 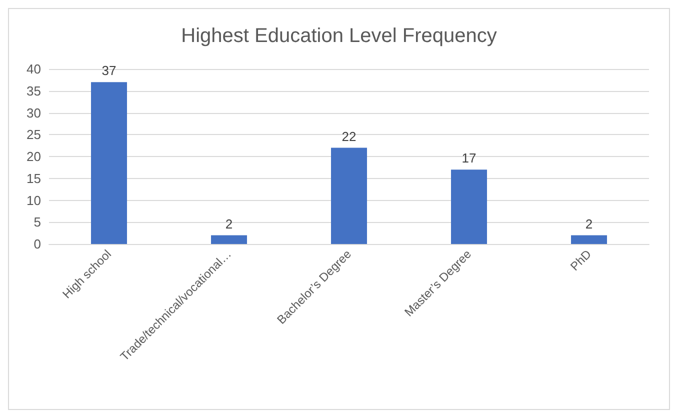 I want to click on x-tick-label: PhD, so click(x=581, y=260).